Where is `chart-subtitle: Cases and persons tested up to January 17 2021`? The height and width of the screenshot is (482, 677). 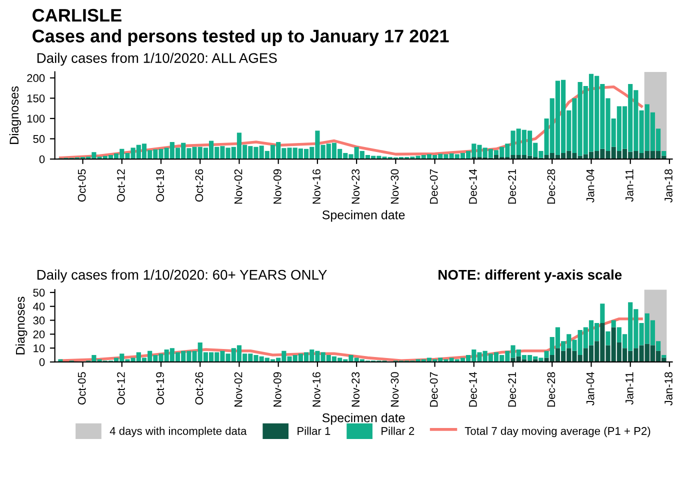
chart-subtitle: Cases and persons tested up to January 17 2021 is located at coordinates (240, 37).